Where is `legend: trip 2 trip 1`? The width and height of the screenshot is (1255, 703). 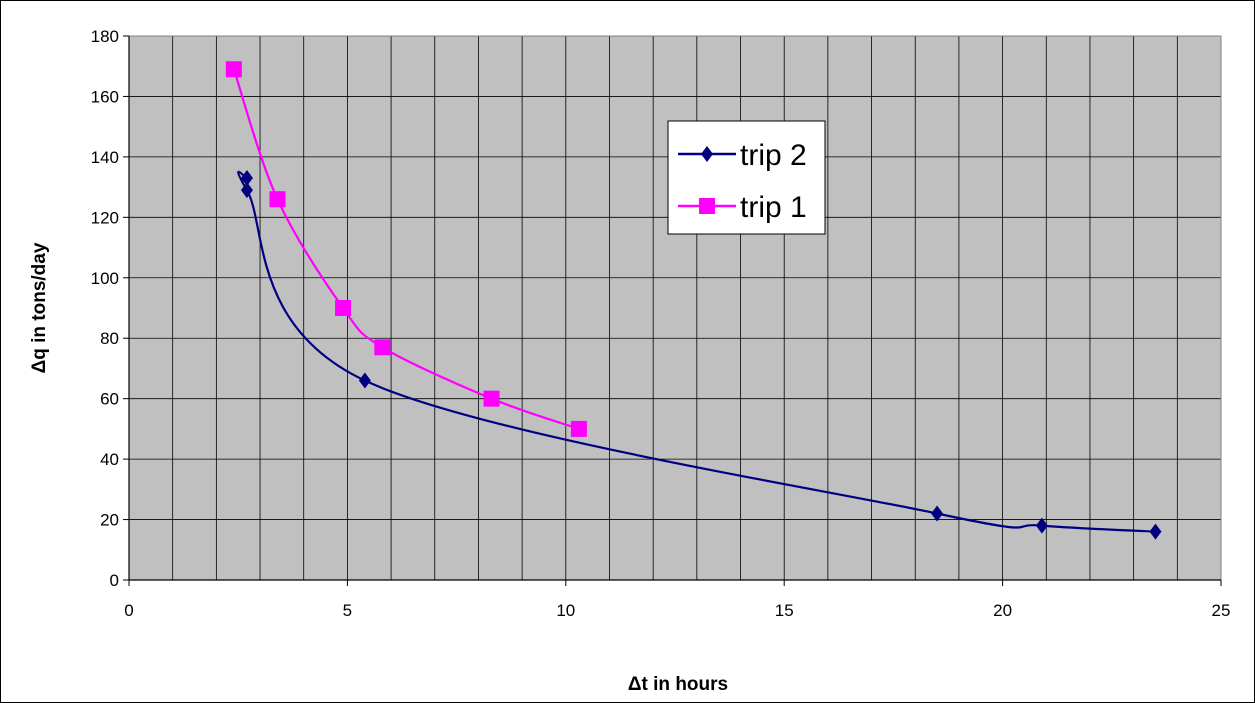 legend: trip 2 trip 1 is located at coordinates (746, 177).